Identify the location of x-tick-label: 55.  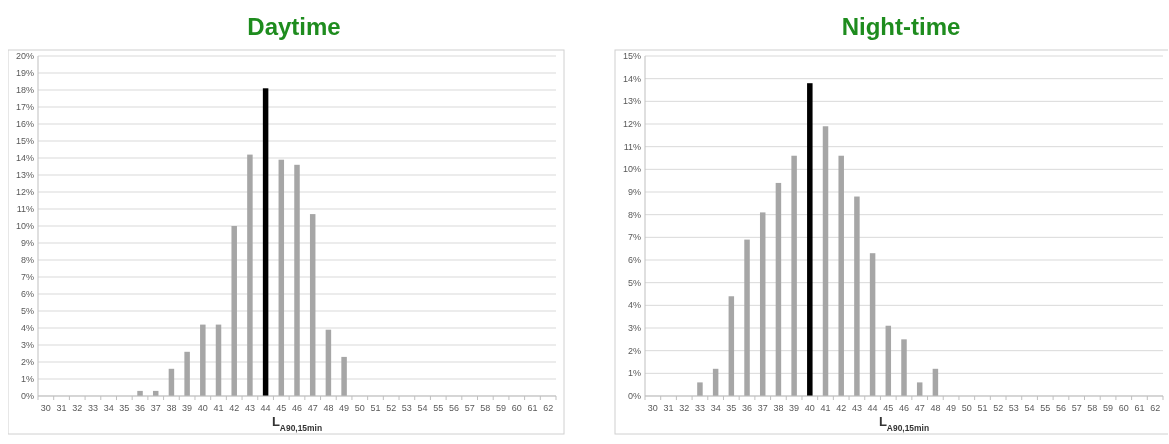
(438, 408).